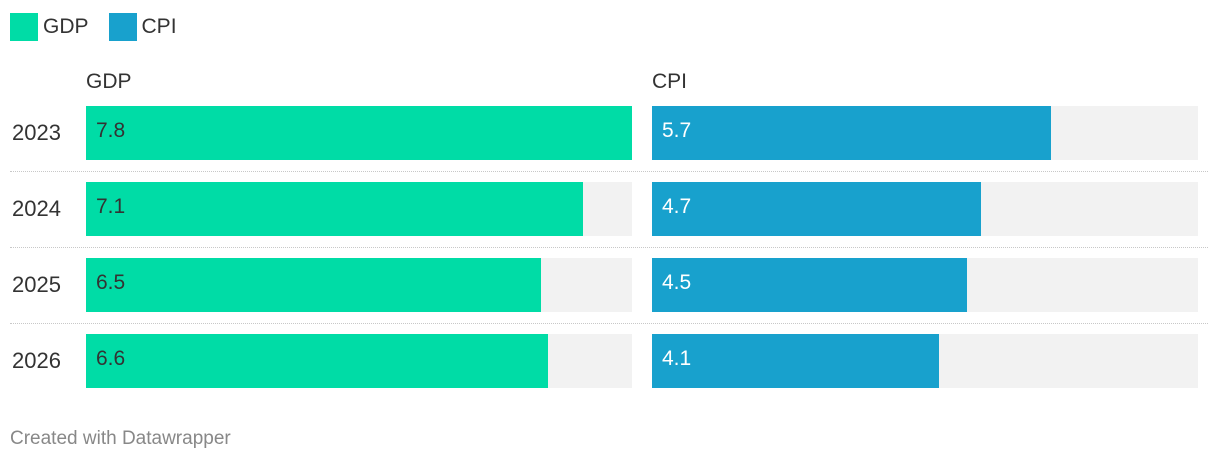 The width and height of the screenshot is (1220, 466). I want to click on bar-cpi-2025, so click(809, 285).